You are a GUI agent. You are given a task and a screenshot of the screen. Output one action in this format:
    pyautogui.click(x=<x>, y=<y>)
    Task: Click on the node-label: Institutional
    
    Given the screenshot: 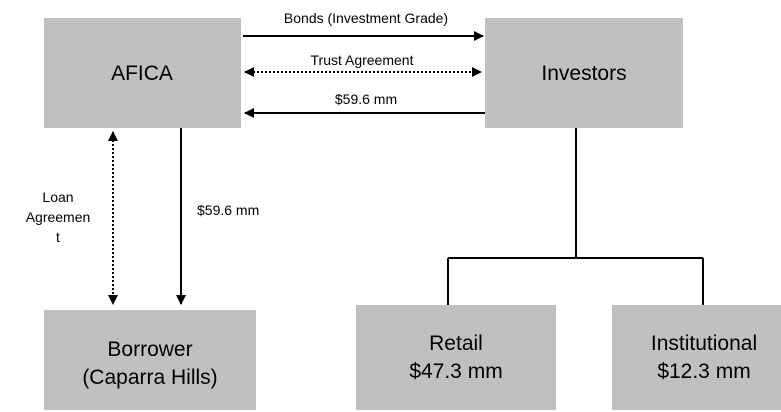 What is the action you would take?
    pyautogui.click(x=704, y=343)
    